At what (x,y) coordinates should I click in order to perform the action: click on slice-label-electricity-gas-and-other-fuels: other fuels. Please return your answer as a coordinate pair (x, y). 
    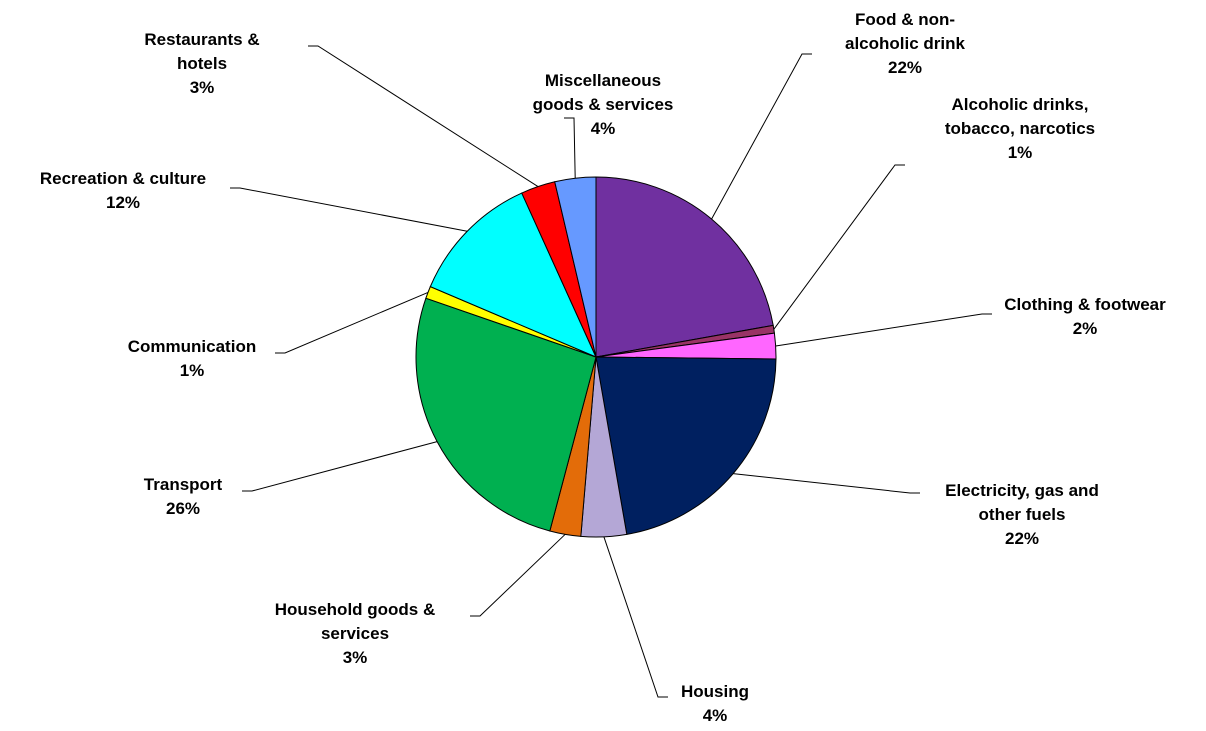
    Looking at the image, I should click on (1022, 514).